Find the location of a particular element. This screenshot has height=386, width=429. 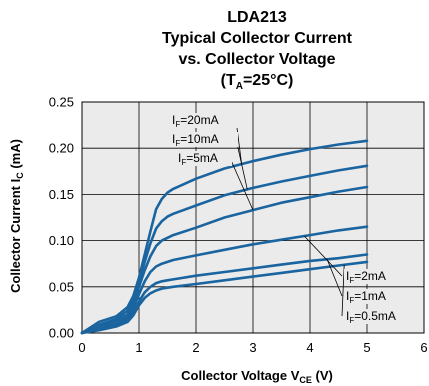

x-axis-label-rest: (V) is located at coordinates (322, 375).